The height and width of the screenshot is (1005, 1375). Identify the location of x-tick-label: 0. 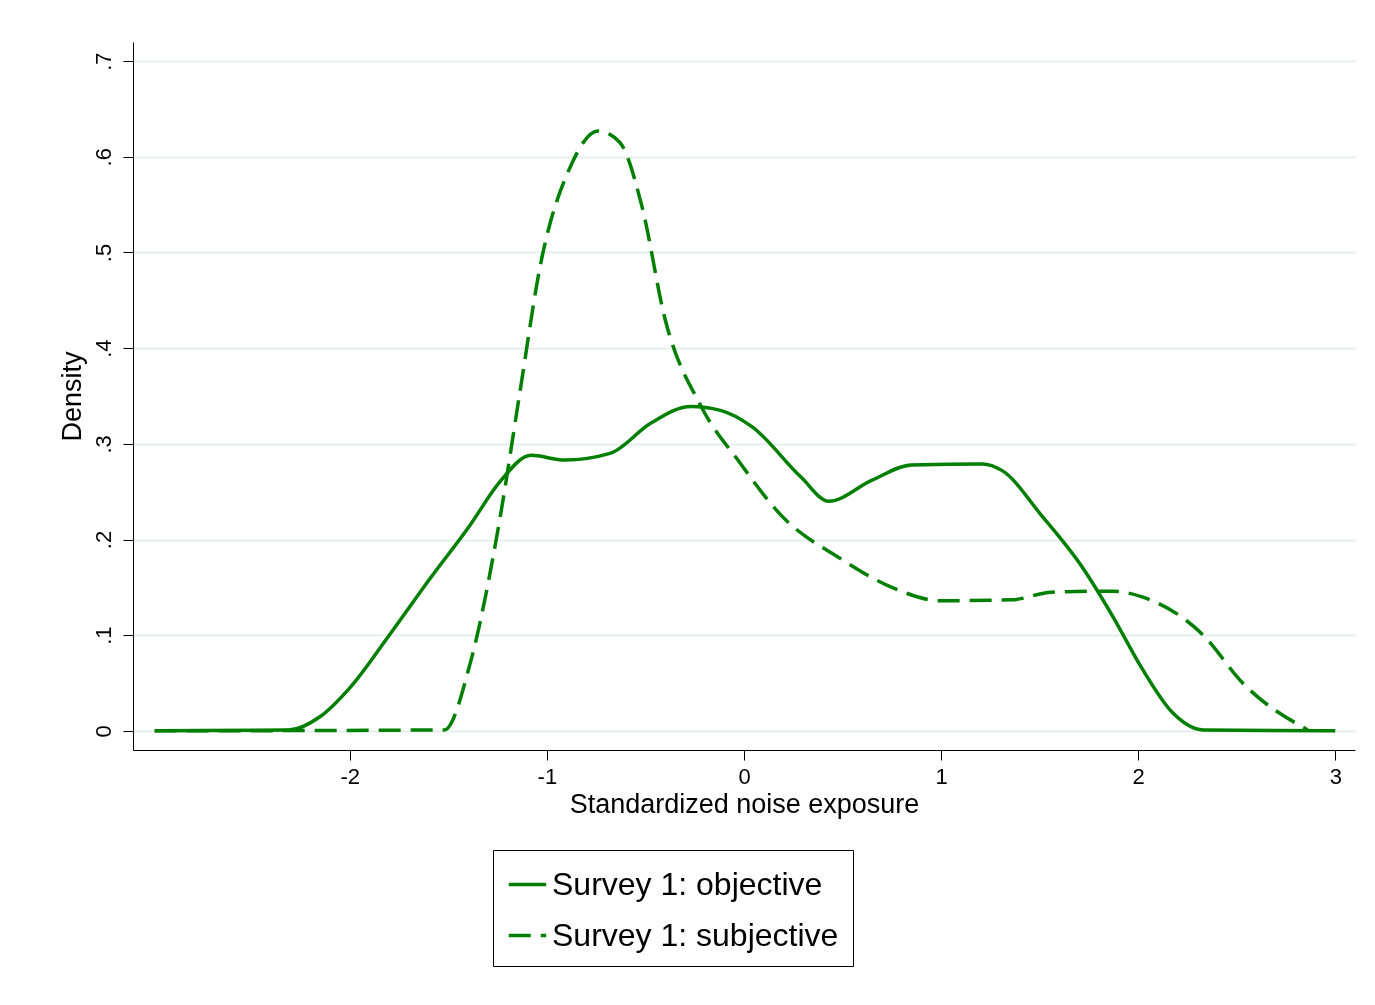
(744, 776).